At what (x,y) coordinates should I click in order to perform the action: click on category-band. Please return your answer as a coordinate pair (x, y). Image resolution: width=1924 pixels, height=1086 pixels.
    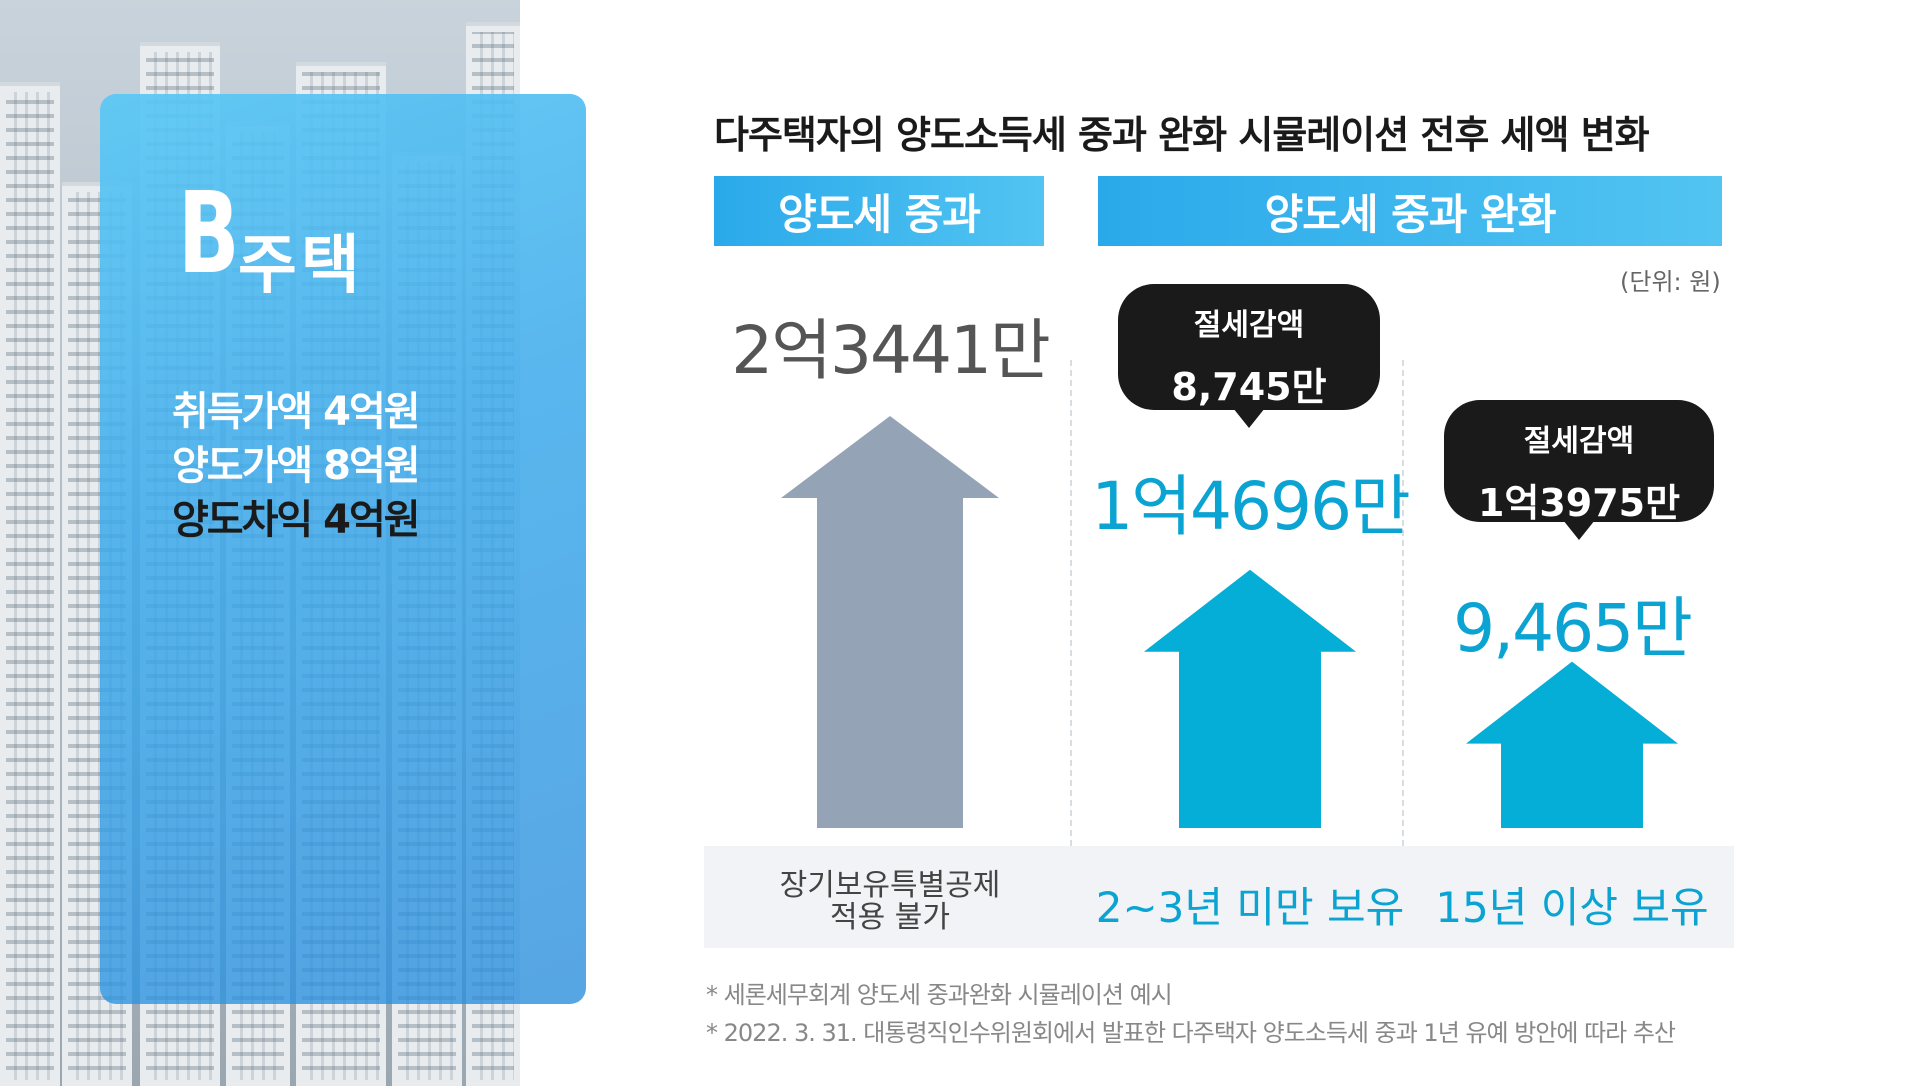
    Looking at the image, I should click on (1219, 897).